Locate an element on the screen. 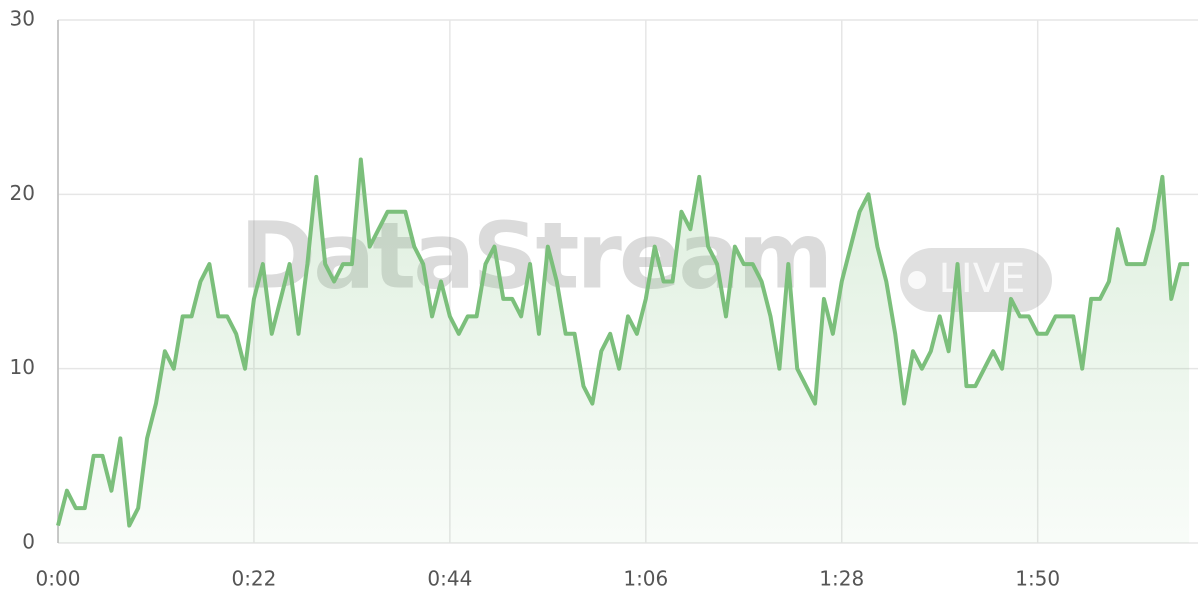 This screenshot has height=604, width=1200. x-tick-label: 1:50 is located at coordinates (1037, 579).